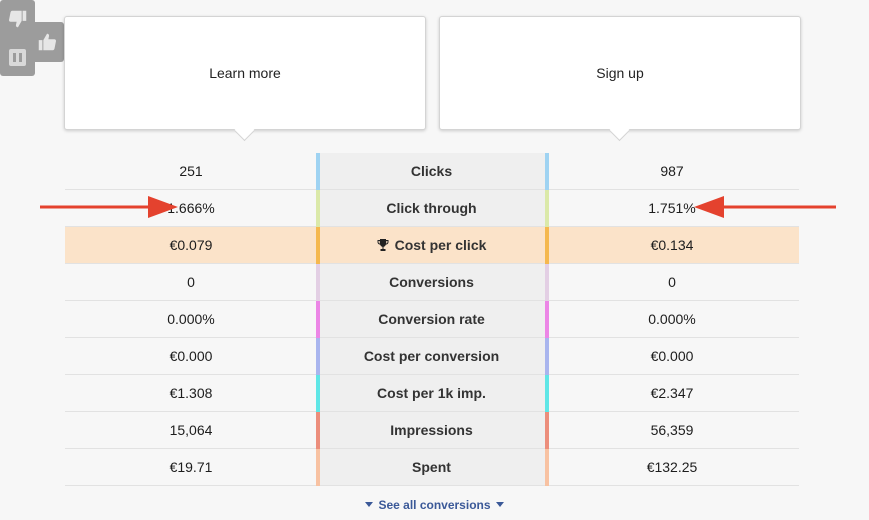 Image resolution: width=869 pixels, height=520 pixels. I want to click on metric-value-left: €19.71, so click(191, 467).